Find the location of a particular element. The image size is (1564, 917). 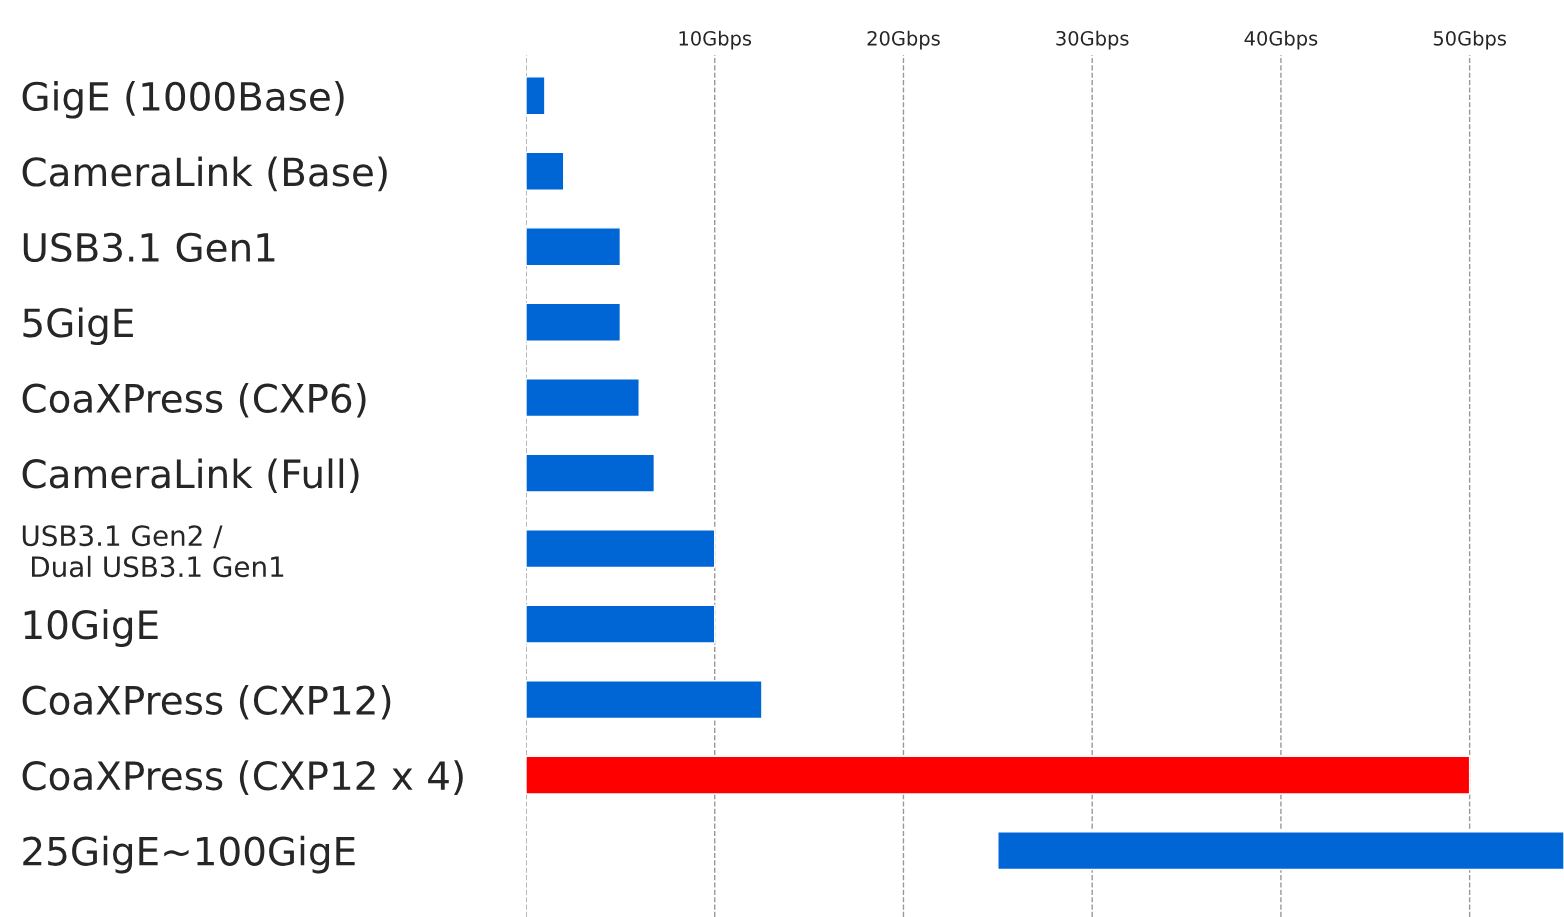

y-tick-label: 25GigE~100GigE is located at coordinates (189, 854).